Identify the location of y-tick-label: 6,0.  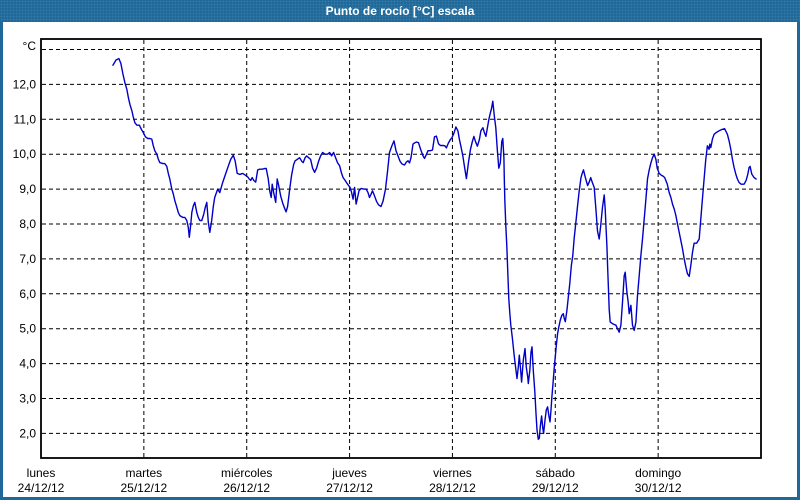
(27, 294).